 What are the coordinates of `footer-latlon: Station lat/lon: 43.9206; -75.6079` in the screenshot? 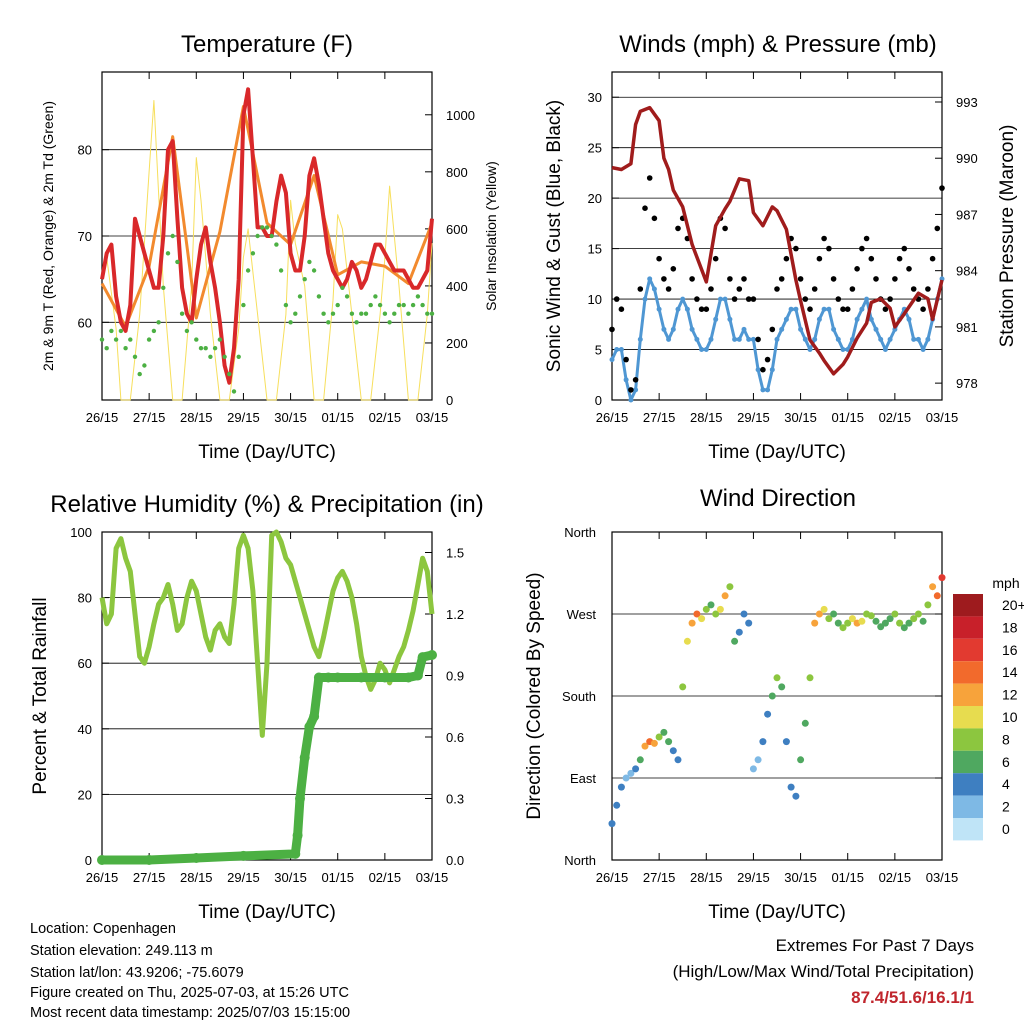 It's located at (137, 973).